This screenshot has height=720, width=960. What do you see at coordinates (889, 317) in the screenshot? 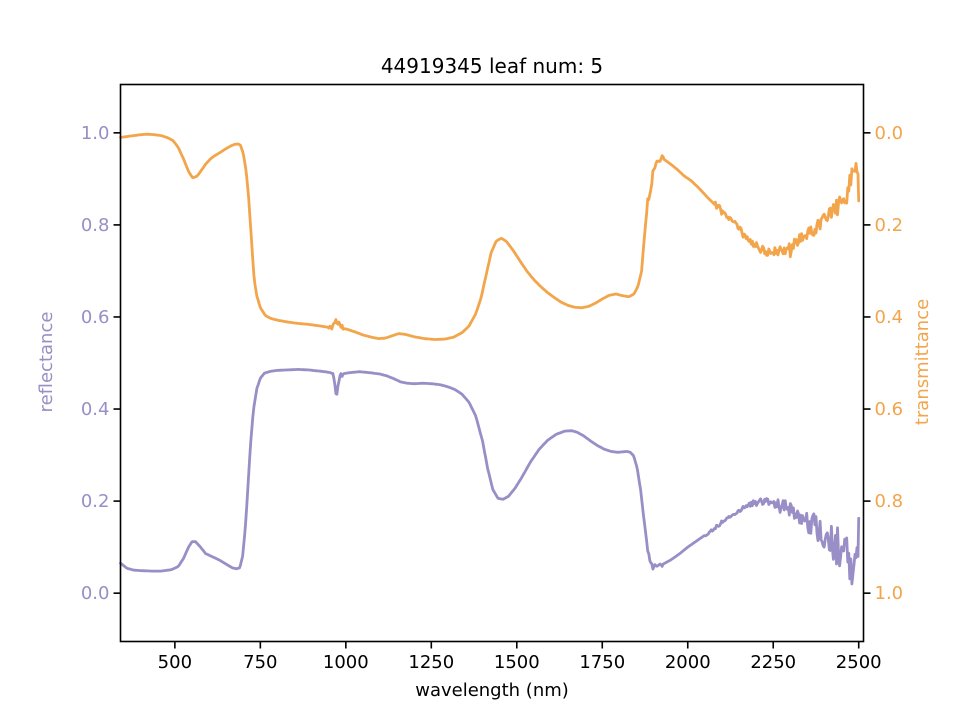
I see `right-y-tick-label: 0.4` at bounding box center [889, 317].